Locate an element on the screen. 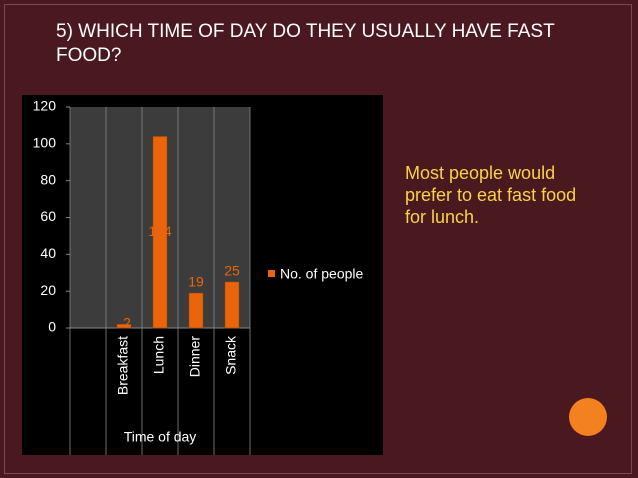  data-label: 2 is located at coordinates (127, 323).